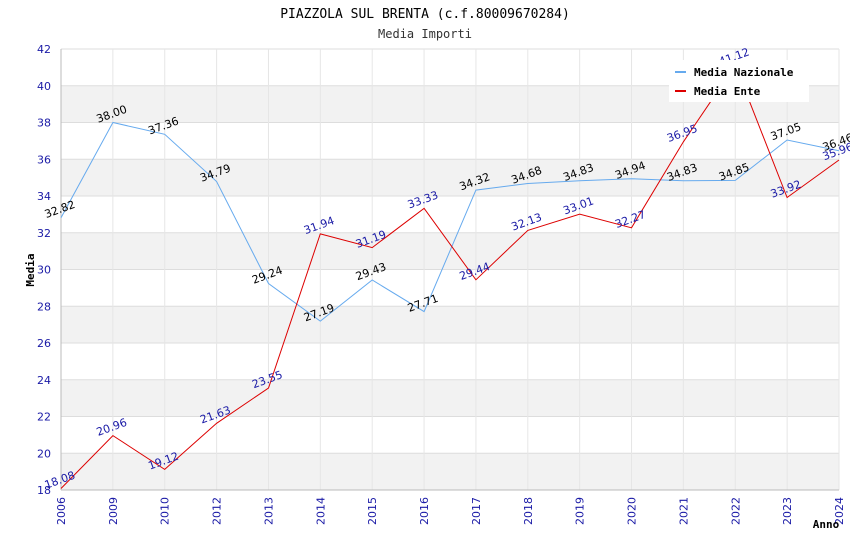 The image size is (850, 550). What do you see at coordinates (632, 511) in the screenshot?
I see `x-tick-label: 2020` at bounding box center [632, 511].